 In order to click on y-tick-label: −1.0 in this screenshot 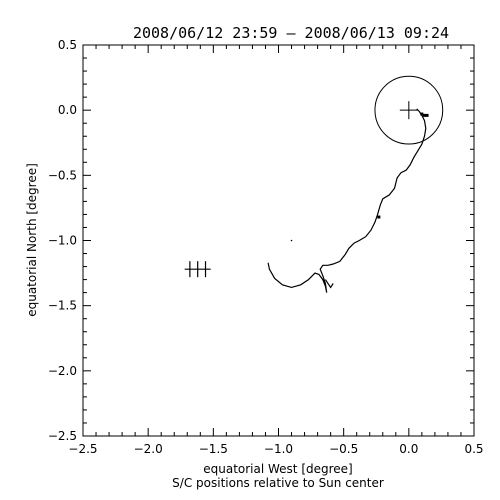, I will do `click(62, 241)`.